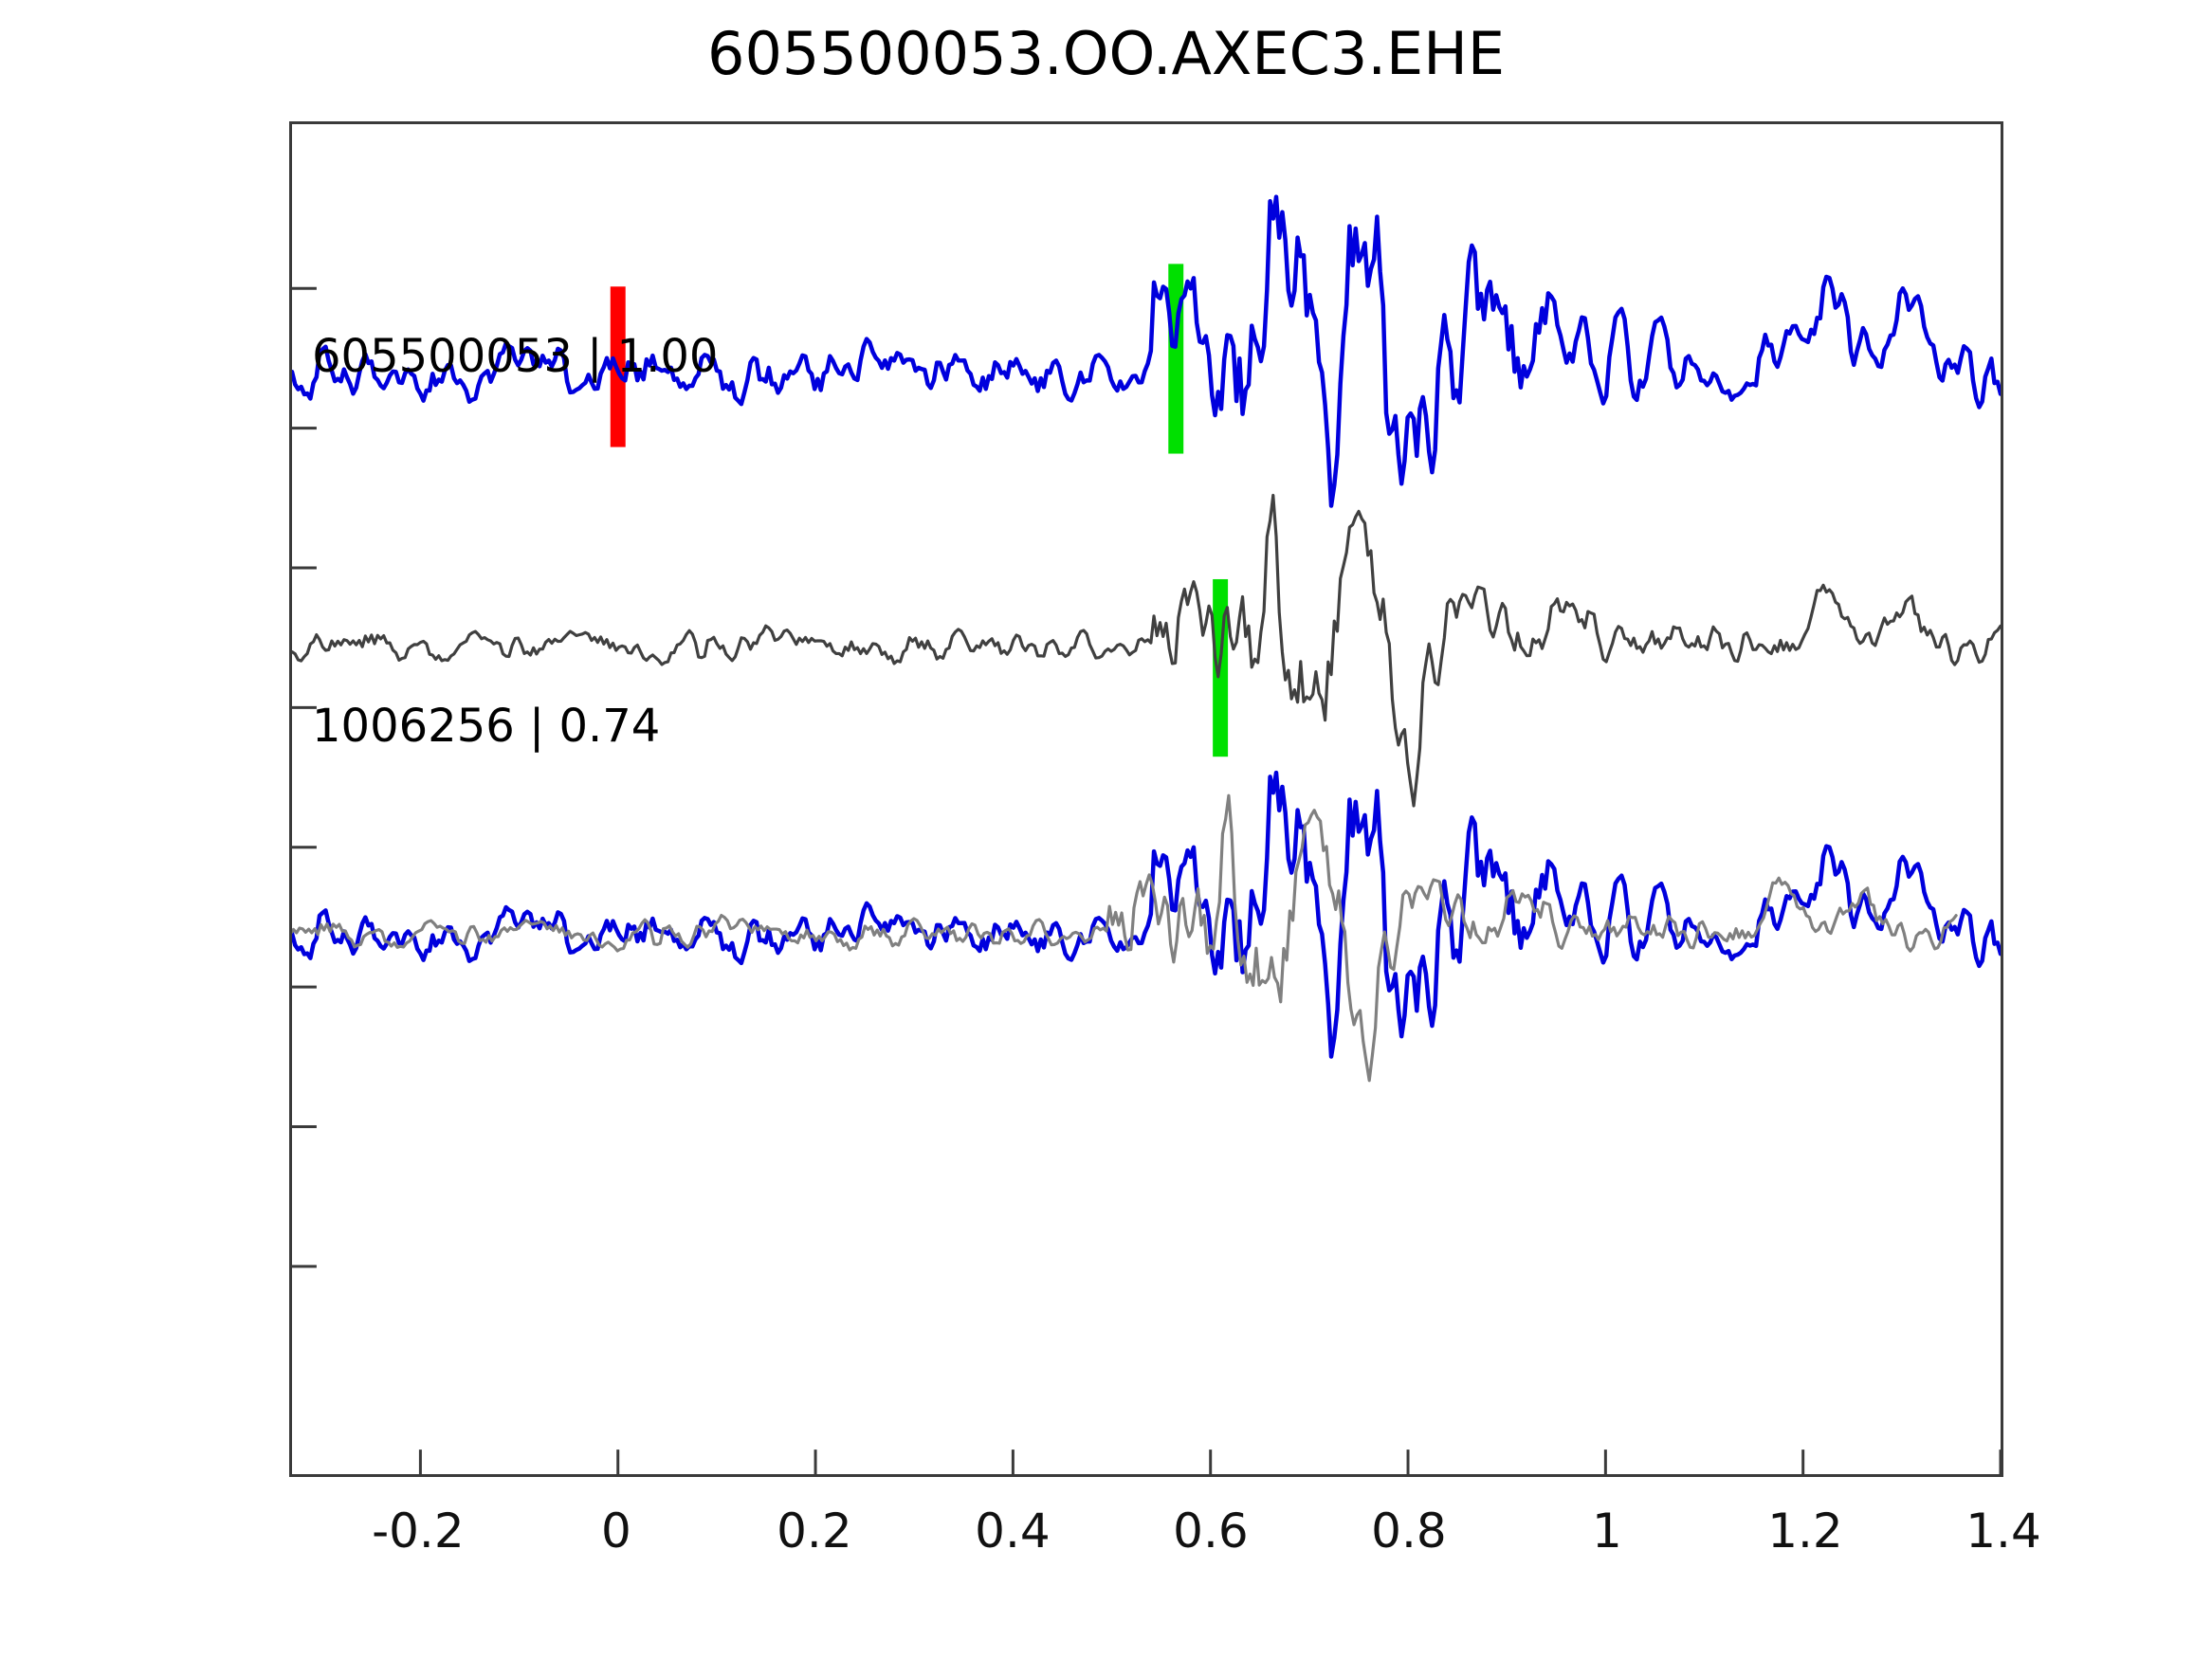 The image size is (2212, 1659). I want to click on x-axis-tick-label: 0.4, so click(1013, 1531).